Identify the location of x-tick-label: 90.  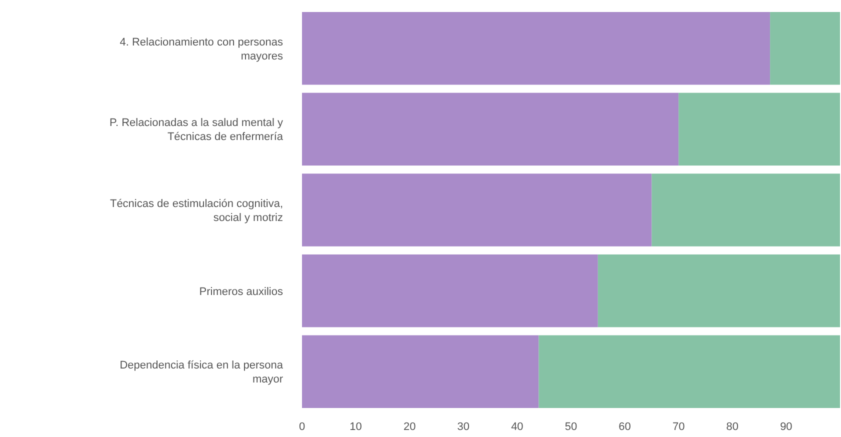
(786, 427).